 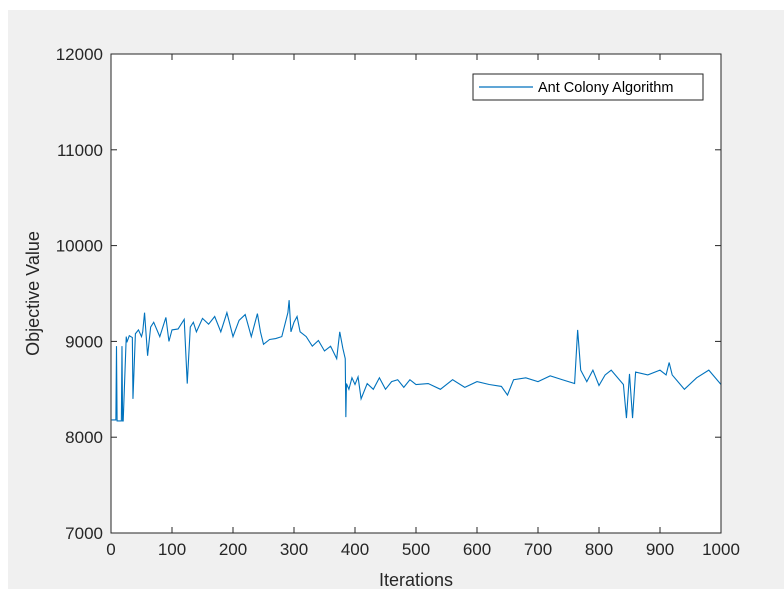 What do you see at coordinates (84, 341) in the screenshot?
I see `y-tick-label: 9000` at bounding box center [84, 341].